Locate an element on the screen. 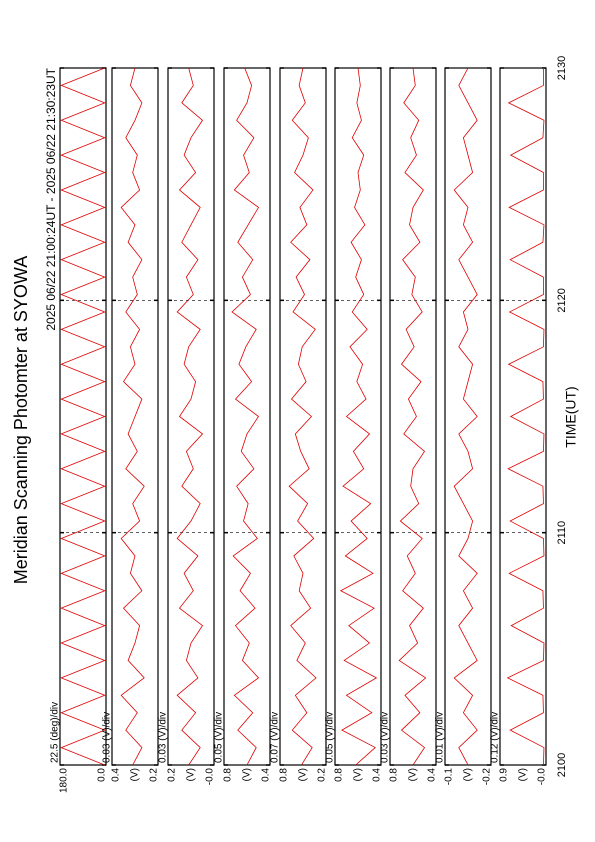 This screenshot has width=595, height=842. panel-scale: 0.01 (V)/div is located at coordinates (440, 737).